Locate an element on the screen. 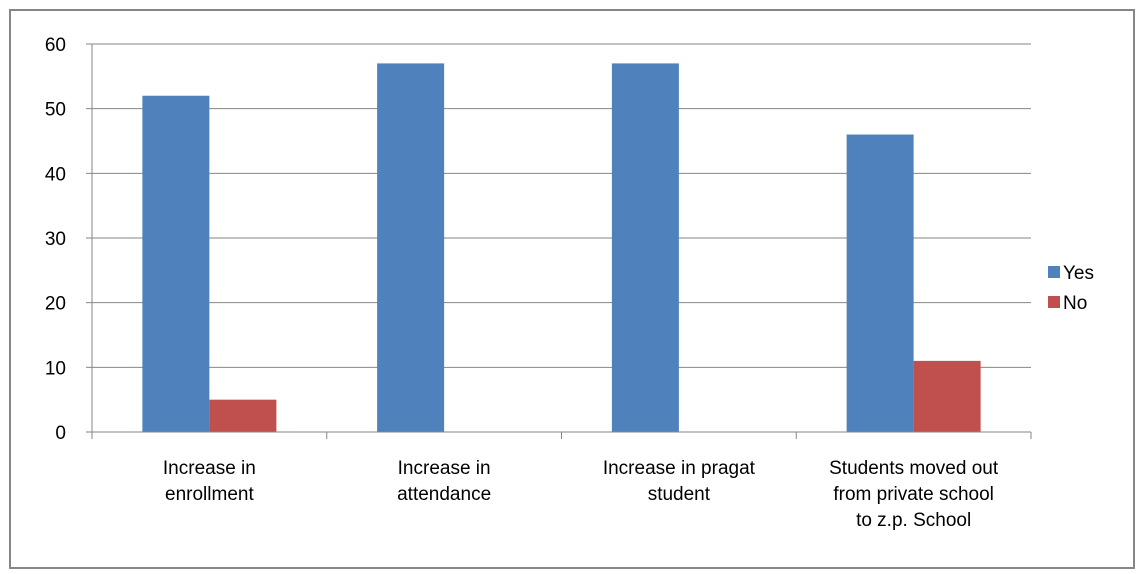  x-category-label: Increase in enrollment is located at coordinates (209, 481).